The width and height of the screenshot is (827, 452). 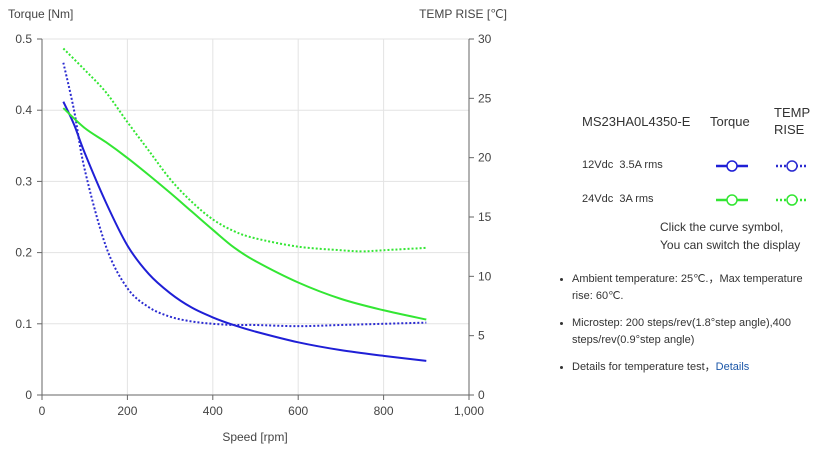 What do you see at coordinates (485, 158) in the screenshot?
I see `y-right-tick-label: 20` at bounding box center [485, 158].